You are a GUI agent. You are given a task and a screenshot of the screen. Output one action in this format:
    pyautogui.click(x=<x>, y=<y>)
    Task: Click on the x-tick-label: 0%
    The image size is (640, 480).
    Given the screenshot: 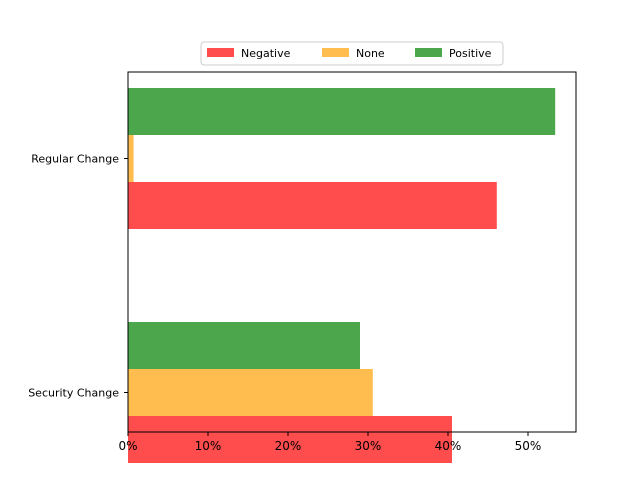 What is the action you would take?
    pyautogui.click(x=127, y=446)
    